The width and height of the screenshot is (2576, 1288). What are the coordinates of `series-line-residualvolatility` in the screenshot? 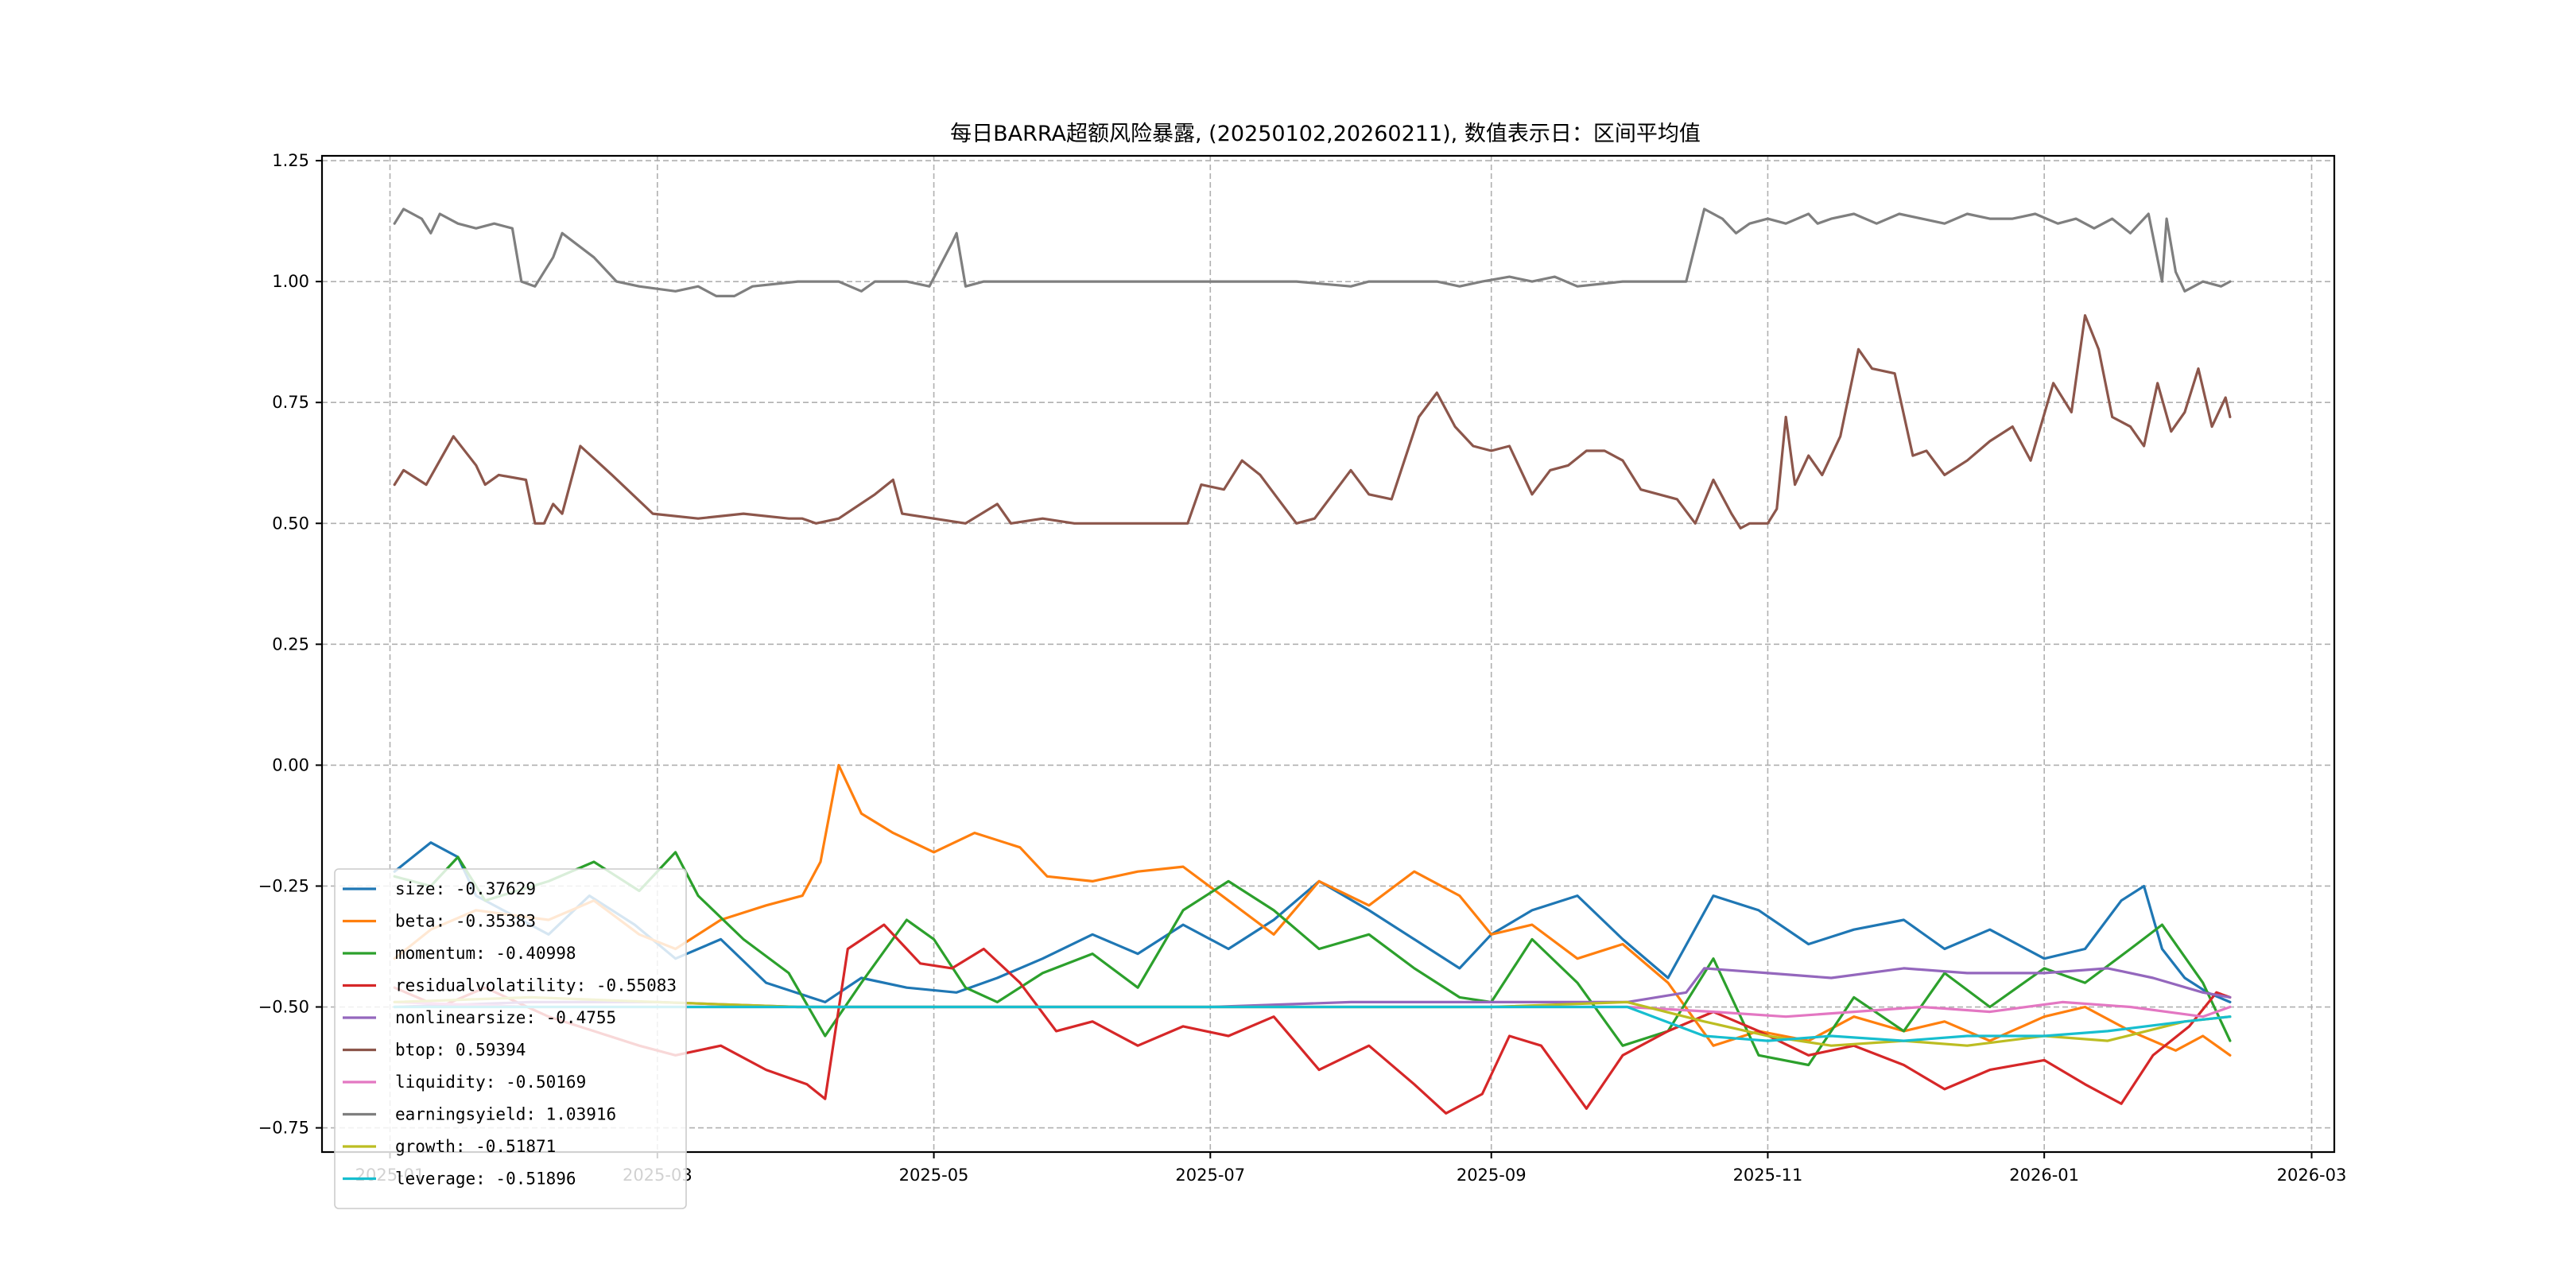 It's located at (1312, 1019).